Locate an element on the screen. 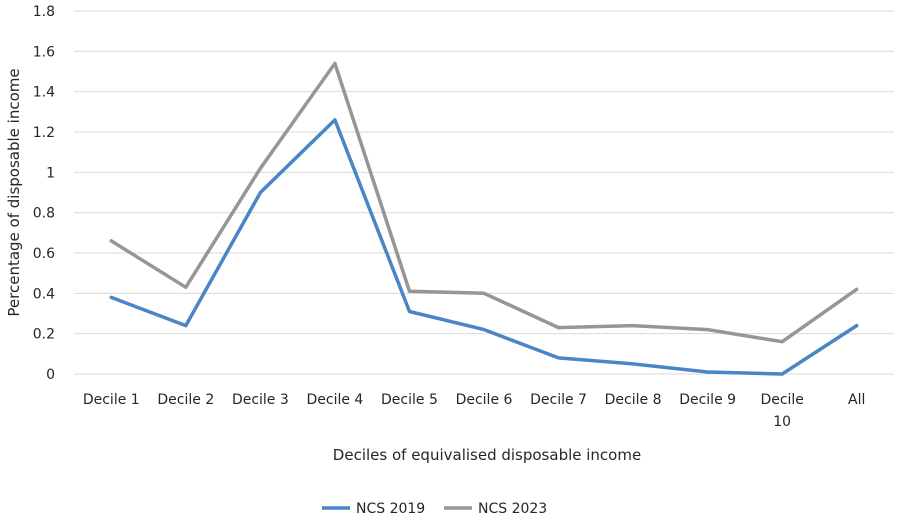  x-axis-title: Deciles of equivalised disposable income is located at coordinates (487, 455).